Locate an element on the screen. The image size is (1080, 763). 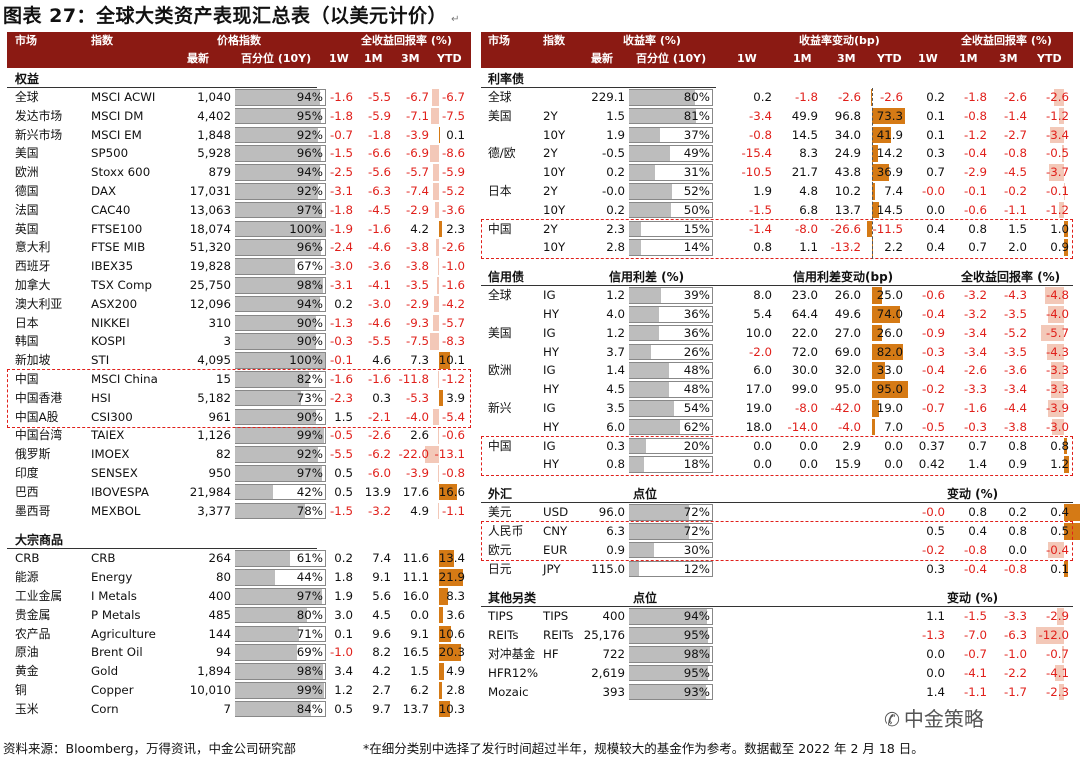
latest-value: 51,320 is located at coordinates (210, 247).